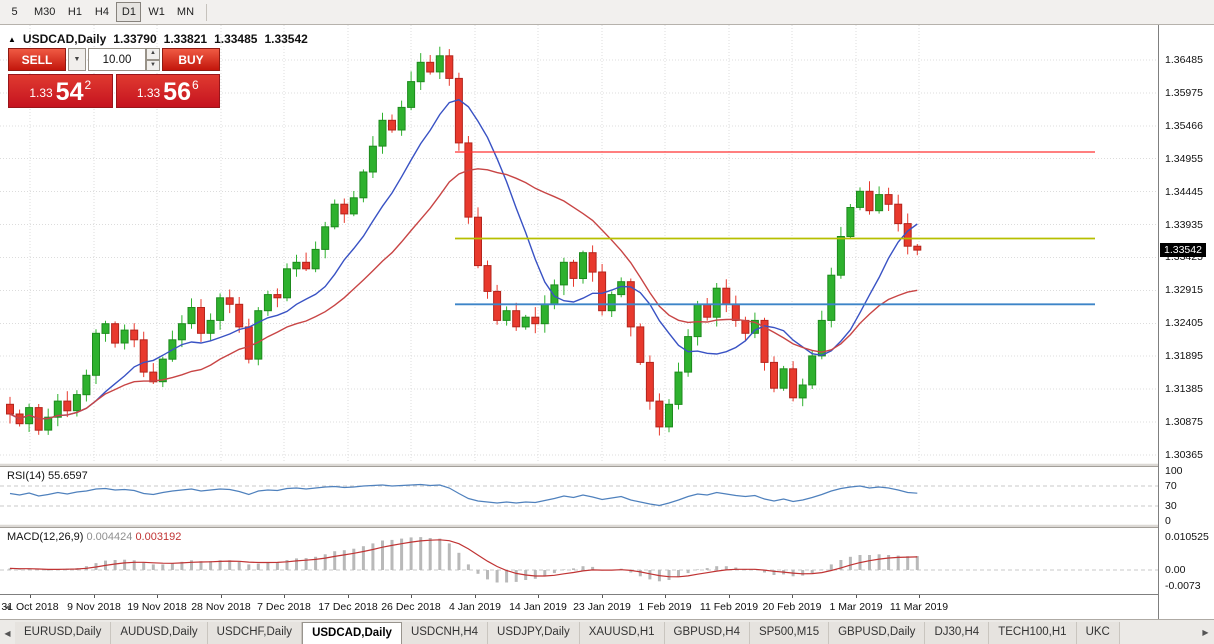 This screenshot has width=1214, height=644. I want to click on chart-tab-usdchf-daily: USDCHF,Daily, so click(255, 633).